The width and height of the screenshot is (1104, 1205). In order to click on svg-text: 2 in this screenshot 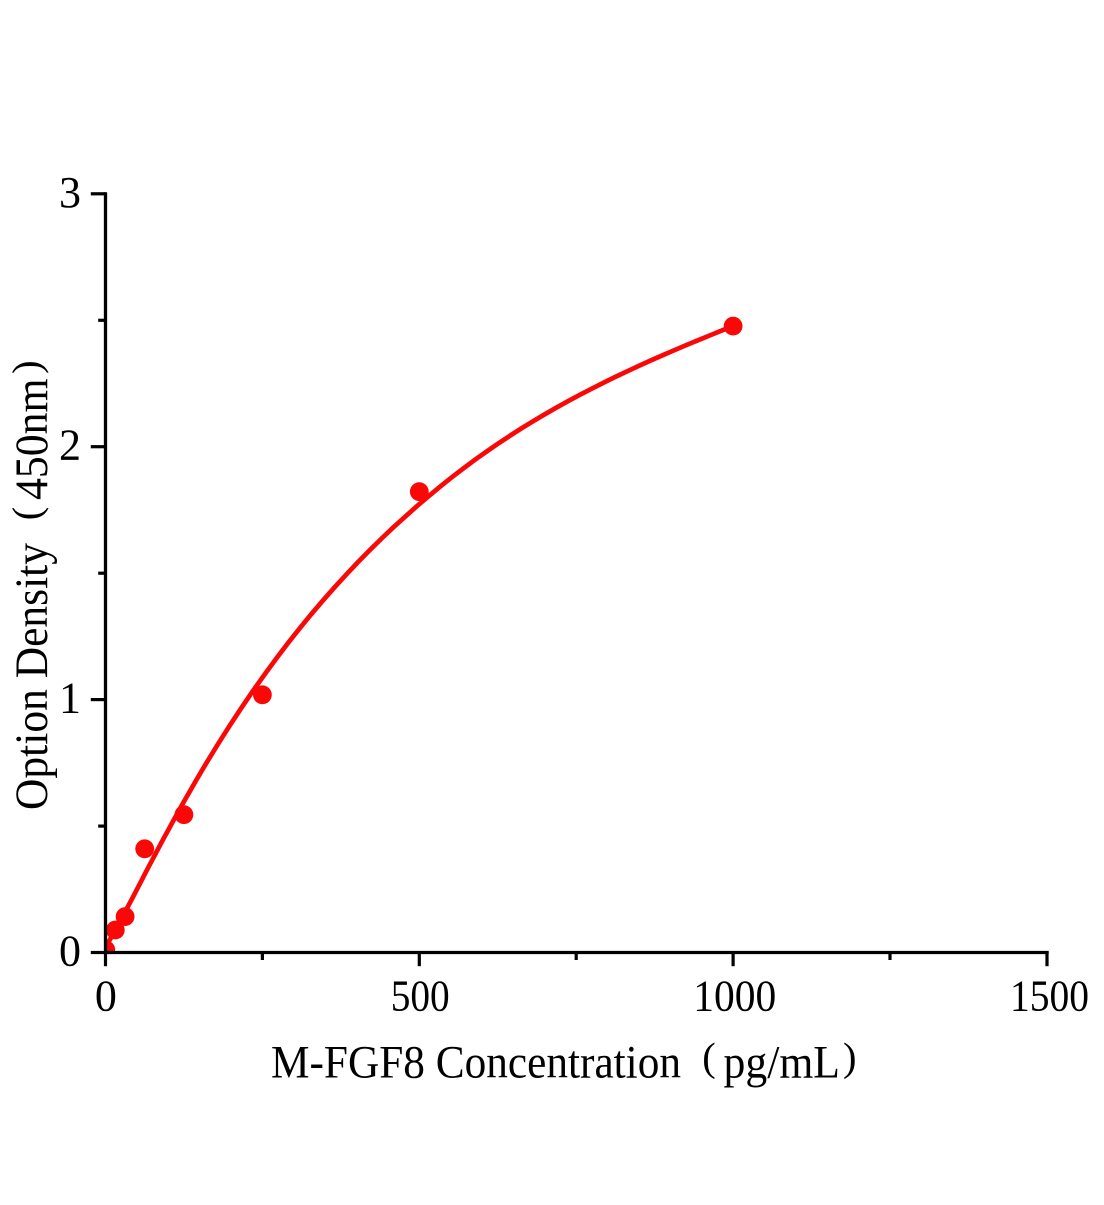, I will do `click(70, 445)`.